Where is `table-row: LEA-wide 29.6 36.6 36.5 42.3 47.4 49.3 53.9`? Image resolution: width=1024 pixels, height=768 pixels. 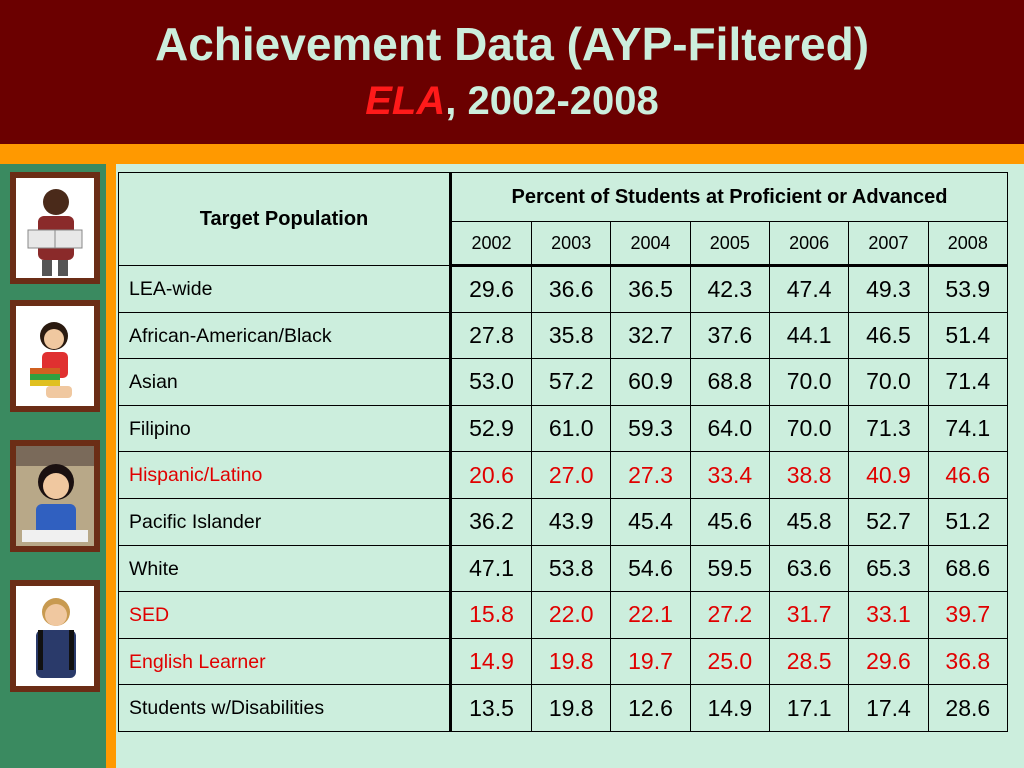
table-row: LEA-wide 29.6 36.6 36.5 42.3 47.4 49.3 53.9 is located at coordinates (563, 289).